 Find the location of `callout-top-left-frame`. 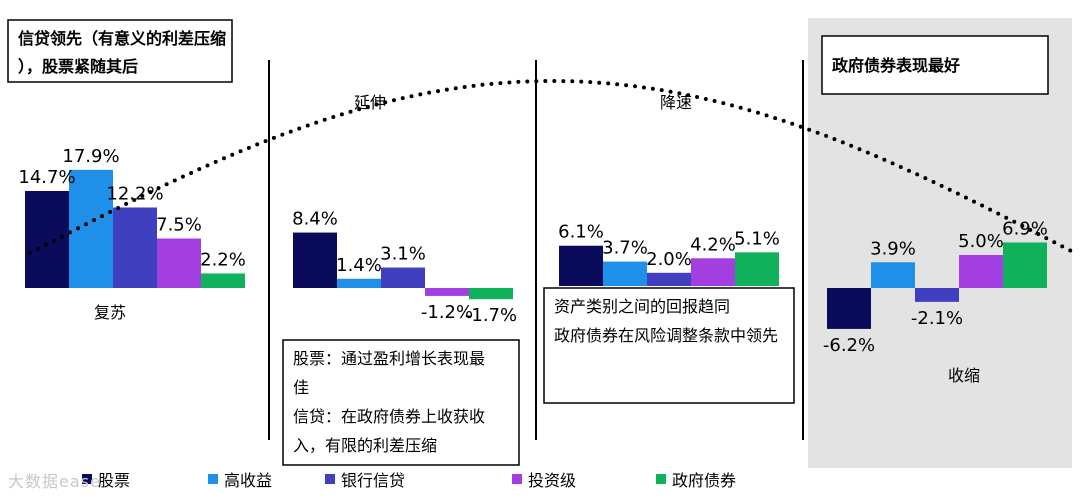

callout-top-left-frame is located at coordinates (120, 51).